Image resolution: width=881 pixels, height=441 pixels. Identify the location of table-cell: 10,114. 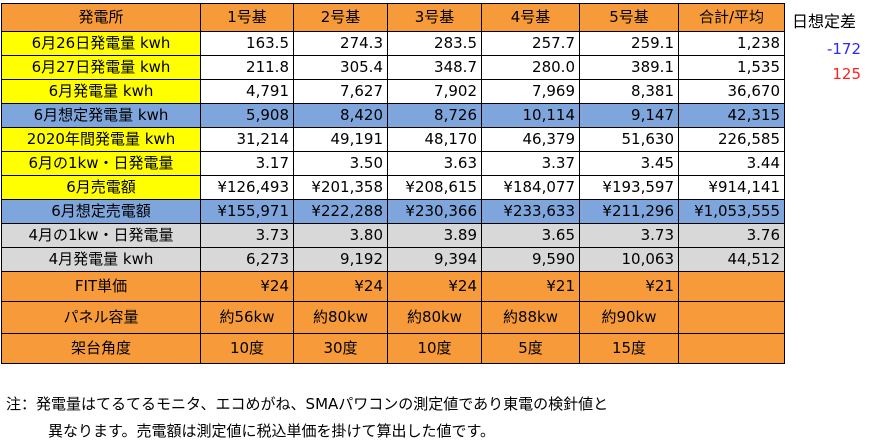
(530, 115).